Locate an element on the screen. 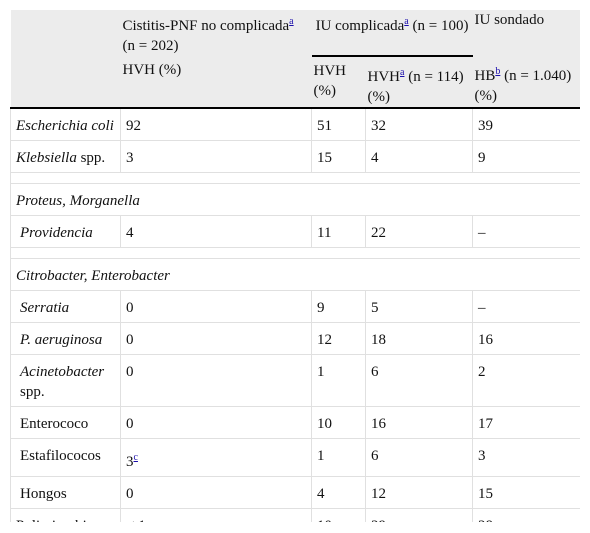 The height and width of the screenshot is (533, 590). value-cell: 12 is located at coordinates (419, 492).